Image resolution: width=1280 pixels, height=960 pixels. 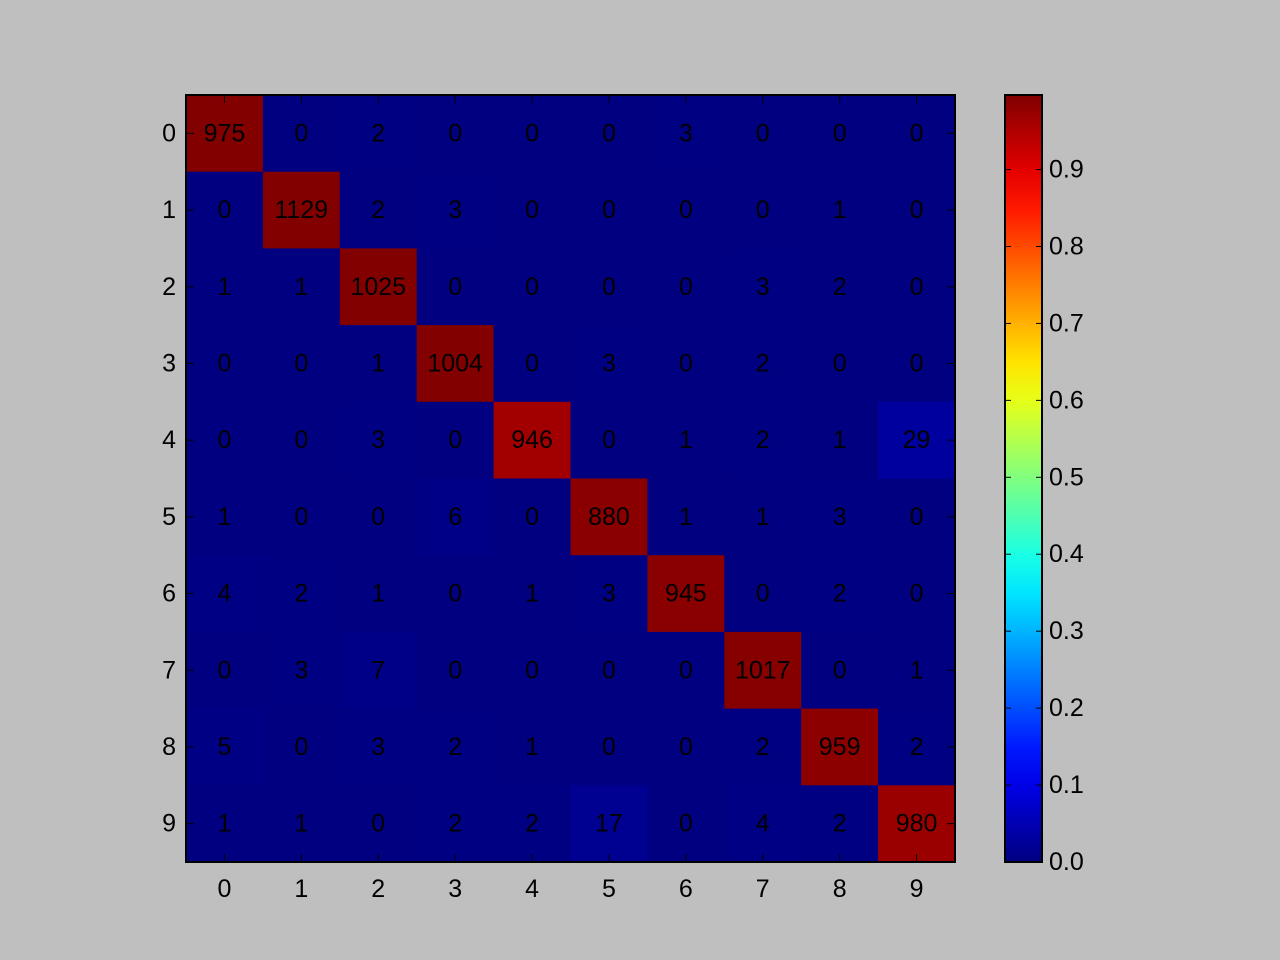 What do you see at coordinates (169, 133) in the screenshot?
I see `y-tick-label: 0` at bounding box center [169, 133].